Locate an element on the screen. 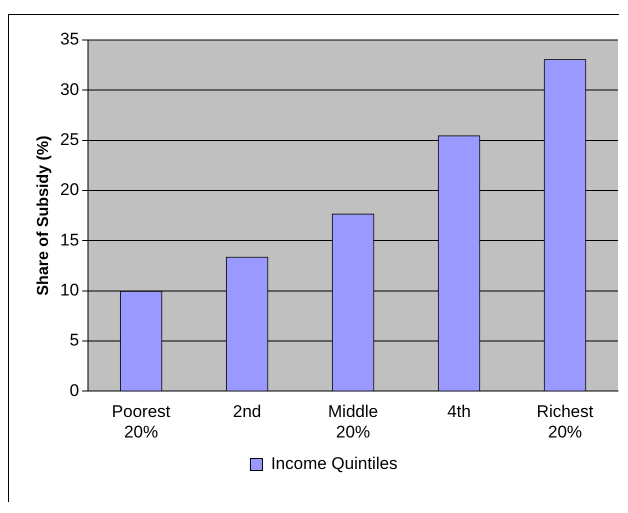  x-tick-label: Richest 20% is located at coordinates (565, 422).